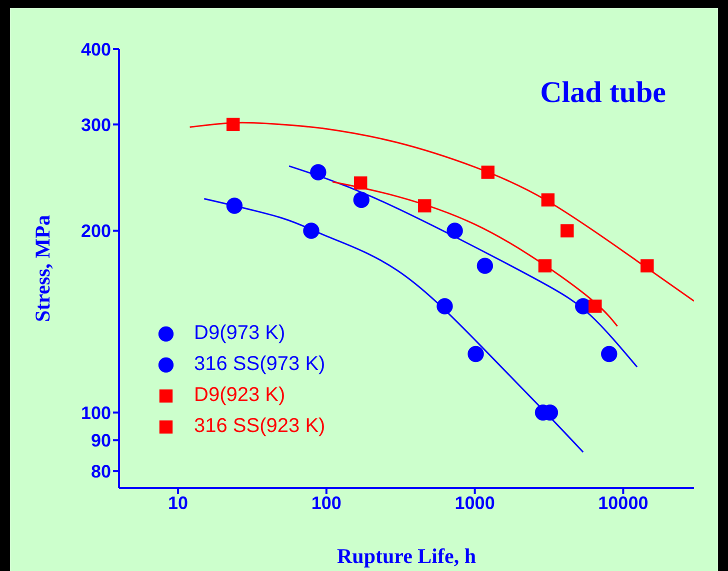 The height and width of the screenshot is (571, 728). I want to click on y-axis-title: Stress, MPa, so click(42, 268).